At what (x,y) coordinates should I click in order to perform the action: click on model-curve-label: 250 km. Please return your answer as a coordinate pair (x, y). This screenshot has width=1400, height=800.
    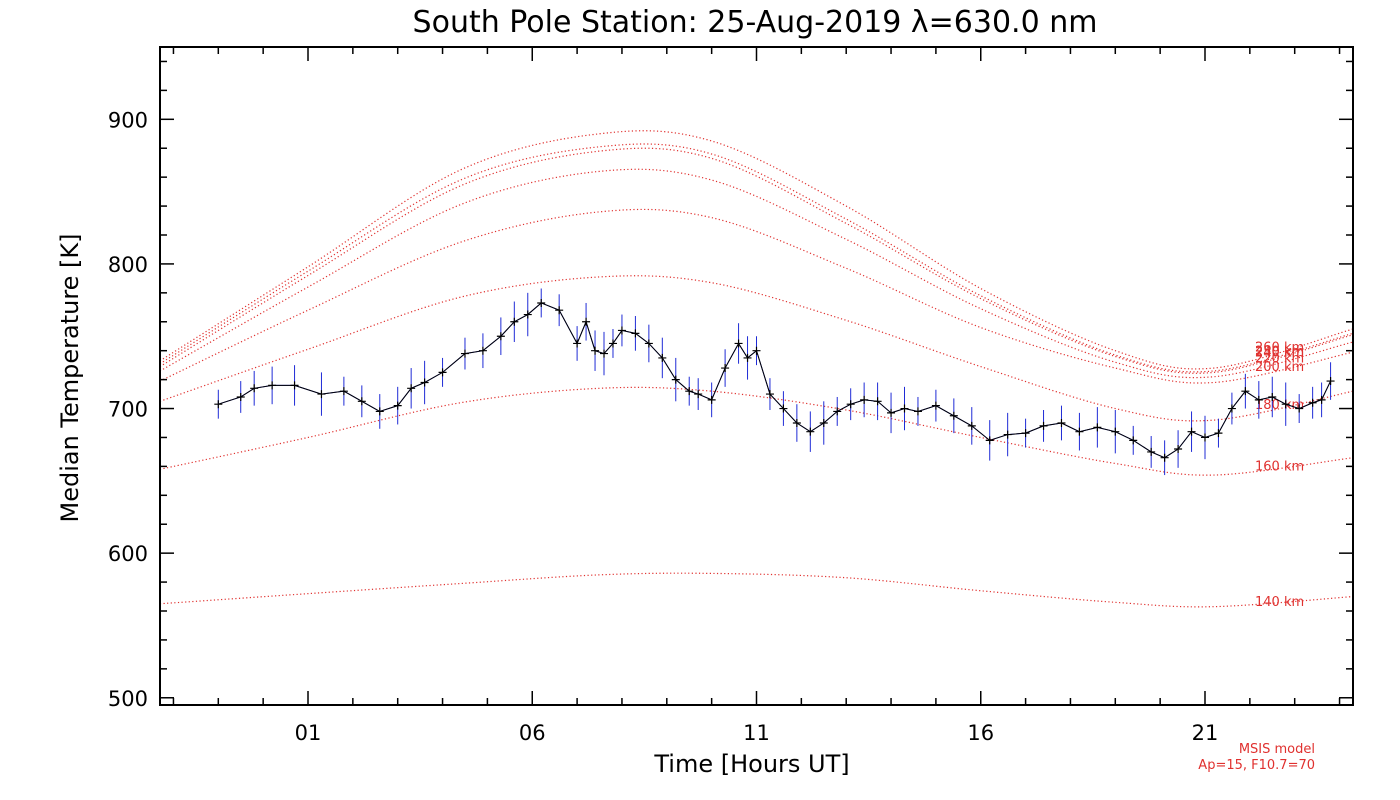
    Looking at the image, I should click on (1279, 351).